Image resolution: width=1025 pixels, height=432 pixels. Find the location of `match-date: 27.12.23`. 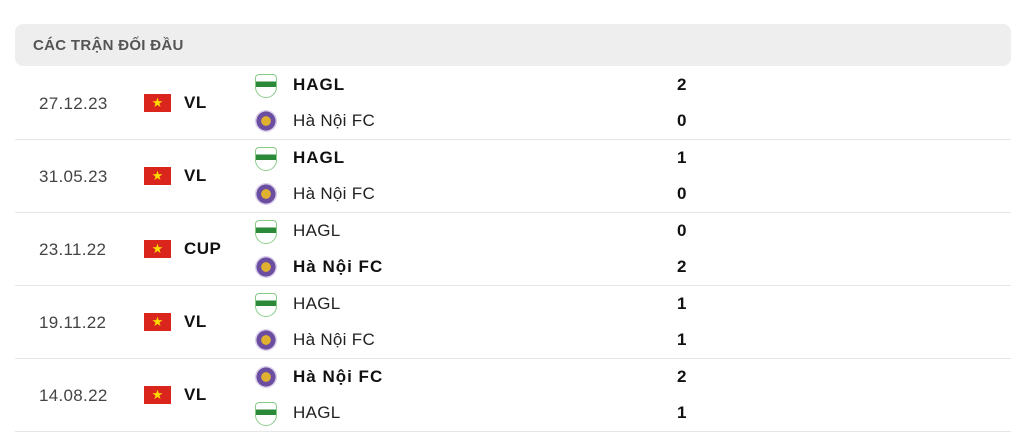

match-date: 27.12.23 is located at coordinates (73, 103).